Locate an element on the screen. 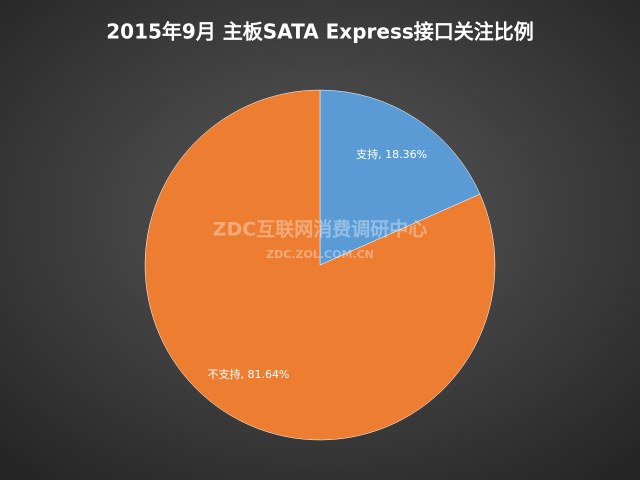 The image size is (640, 480). chart-title: 2015年9月 主板SATA Express接口关注比例 is located at coordinates (320, 32).